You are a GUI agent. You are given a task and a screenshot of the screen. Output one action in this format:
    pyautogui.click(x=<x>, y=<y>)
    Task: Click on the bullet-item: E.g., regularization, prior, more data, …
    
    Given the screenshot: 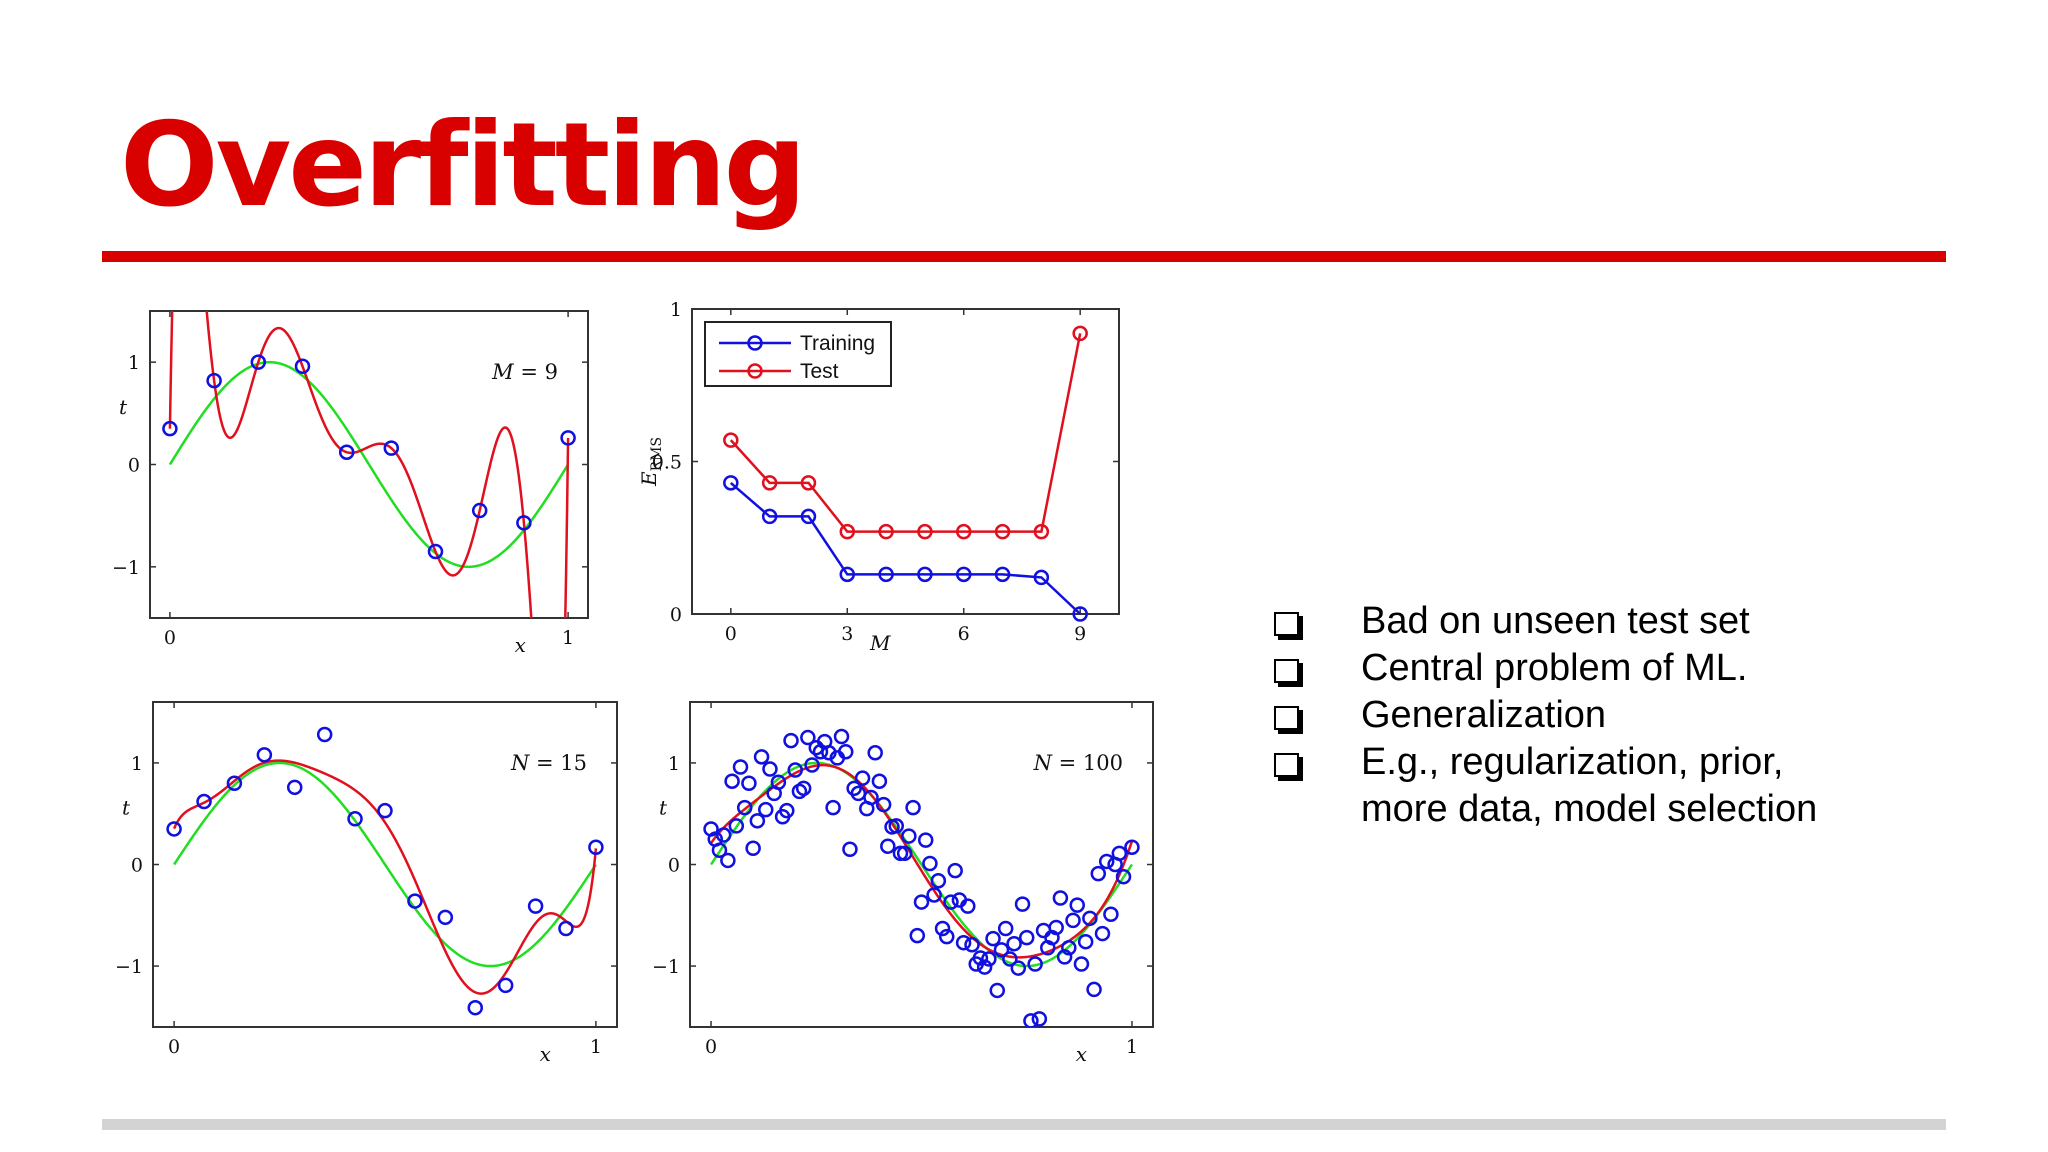 What is the action you would take?
    pyautogui.click(x=1552, y=786)
    